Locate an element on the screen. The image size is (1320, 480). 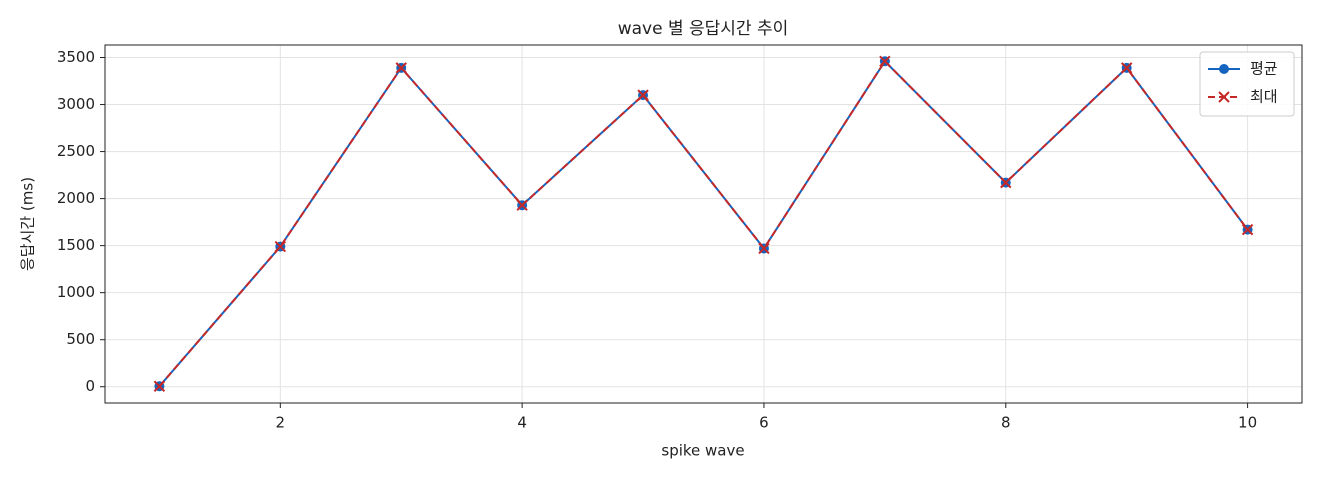
x-tick-label: 8 is located at coordinates (1006, 423).